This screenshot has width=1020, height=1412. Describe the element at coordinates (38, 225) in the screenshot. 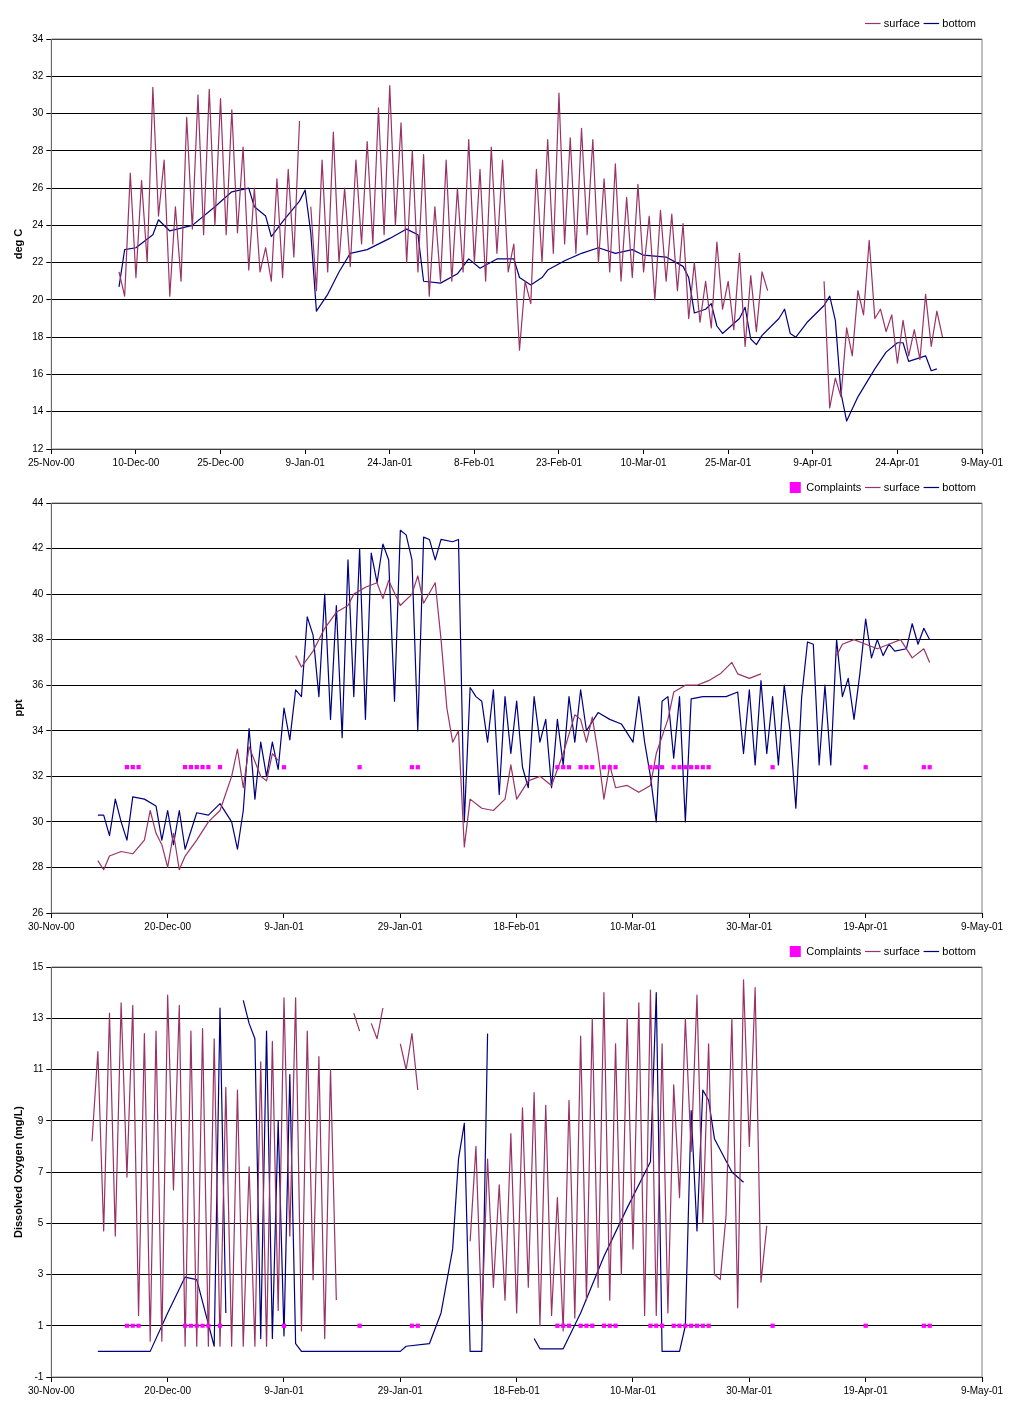

I see `y-tick-label: 24` at that location.